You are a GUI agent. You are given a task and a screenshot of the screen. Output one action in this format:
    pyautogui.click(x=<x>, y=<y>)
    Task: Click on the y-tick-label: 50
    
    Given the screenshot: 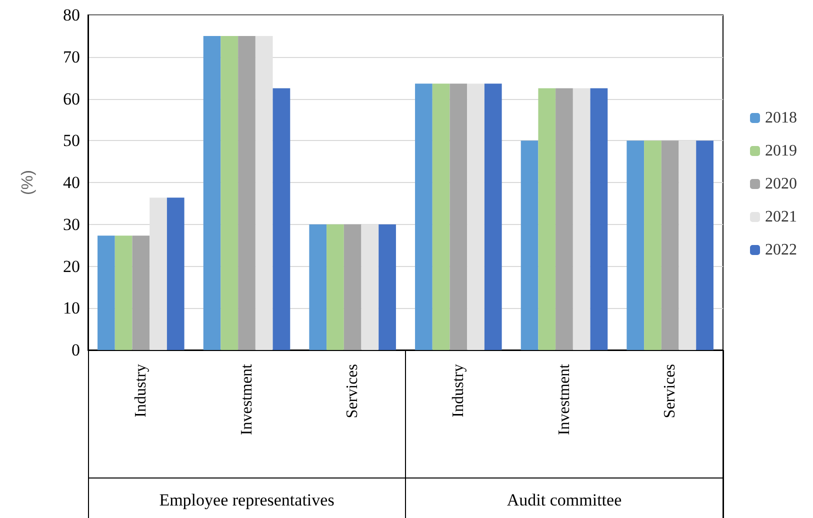 What is the action you would take?
    pyautogui.click(x=71, y=140)
    